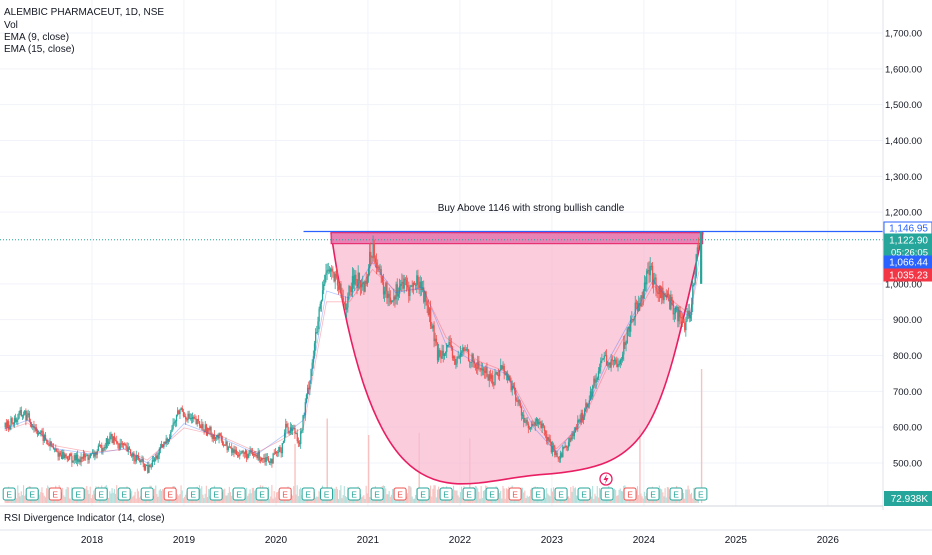  What do you see at coordinates (460, 540) in the screenshot?
I see `time-axis: 2018 2019 2020 2021 2022 2023 2024 2025 2026` at bounding box center [460, 540].